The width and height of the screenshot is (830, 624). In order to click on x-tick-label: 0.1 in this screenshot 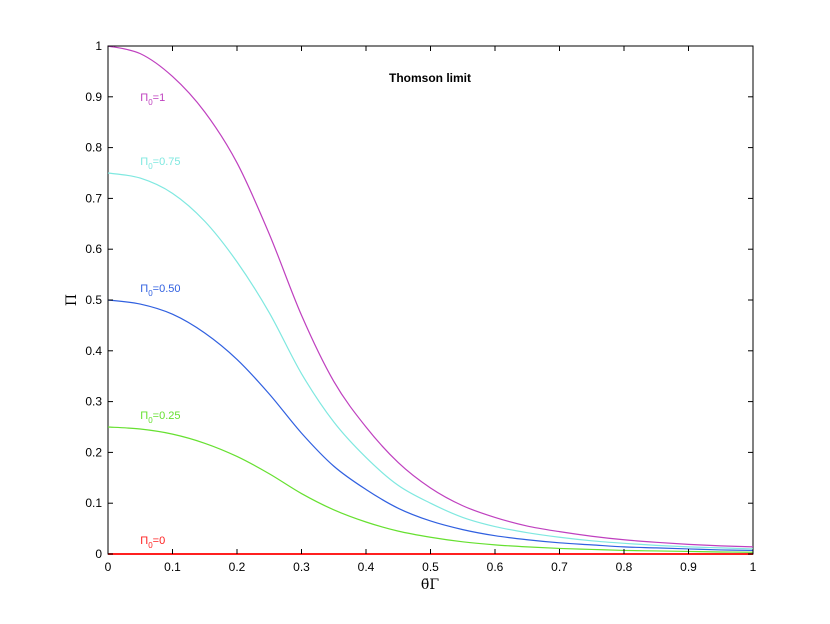, I will do `click(172, 567)`.